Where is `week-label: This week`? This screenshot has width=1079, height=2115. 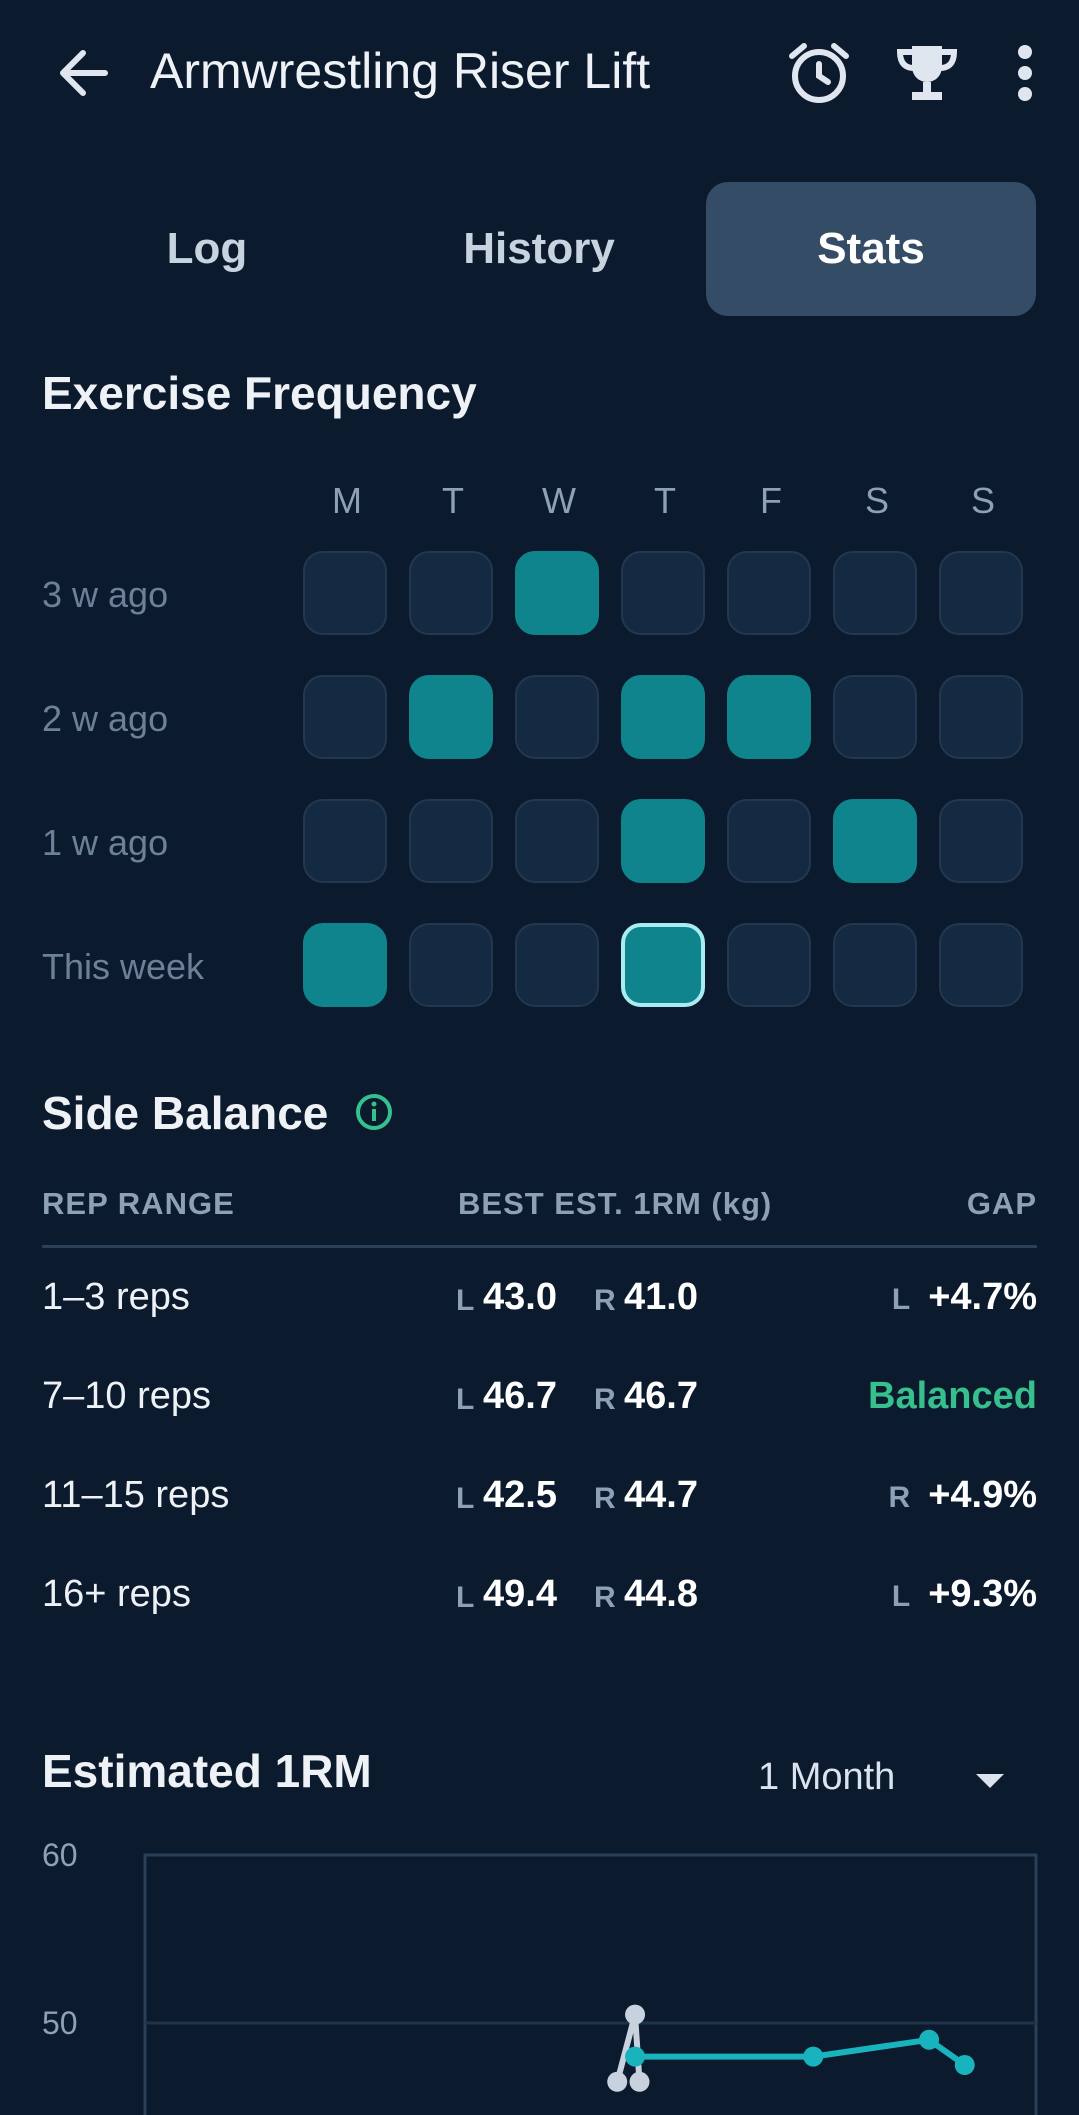
week-label: This week is located at coordinates (123, 966).